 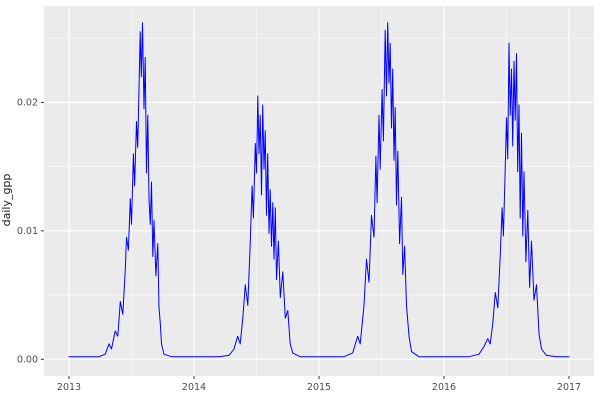 What do you see at coordinates (194, 387) in the screenshot?
I see `x-tick-label: 2014` at bounding box center [194, 387].